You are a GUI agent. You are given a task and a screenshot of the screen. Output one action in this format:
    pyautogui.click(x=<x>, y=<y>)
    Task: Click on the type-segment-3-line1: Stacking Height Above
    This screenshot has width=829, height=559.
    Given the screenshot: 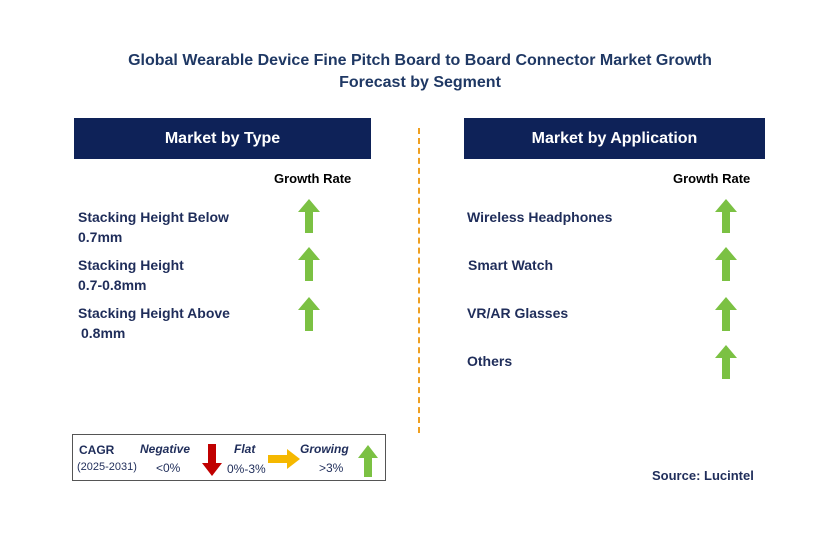 What is the action you would take?
    pyautogui.click(x=154, y=313)
    